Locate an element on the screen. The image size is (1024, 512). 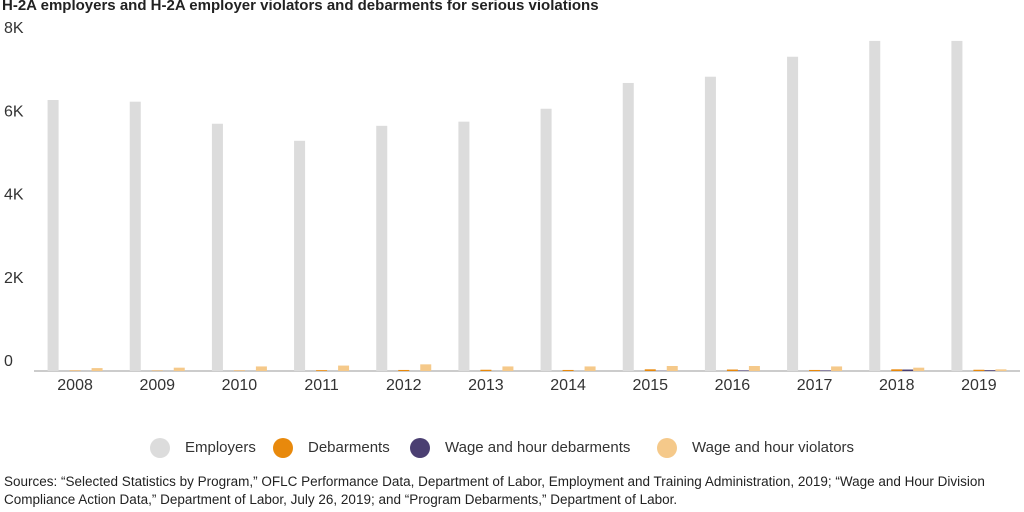
x-tick-label: 2018 is located at coordinates (897, 385).